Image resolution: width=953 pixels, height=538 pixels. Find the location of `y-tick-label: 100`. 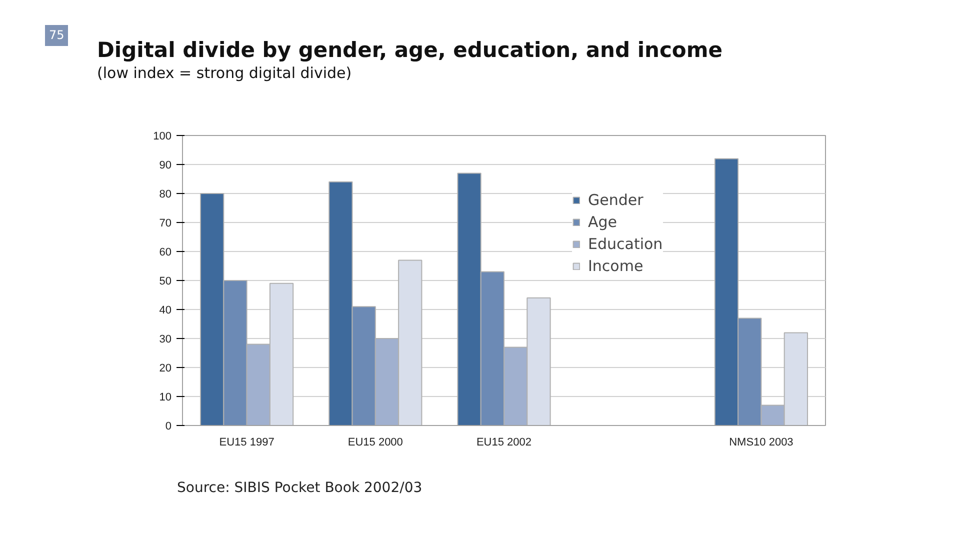

y-tick-label: 100 is located at coordinates (162, 136).